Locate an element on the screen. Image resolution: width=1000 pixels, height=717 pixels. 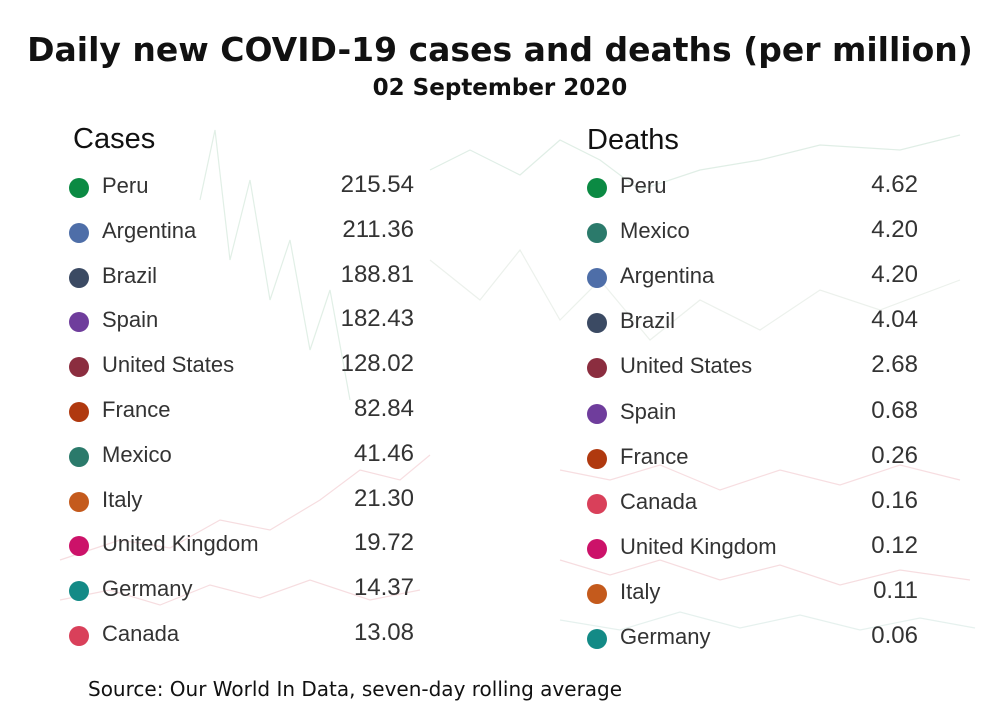
cases-value: 215.54 is located at coordinates (377, 184).